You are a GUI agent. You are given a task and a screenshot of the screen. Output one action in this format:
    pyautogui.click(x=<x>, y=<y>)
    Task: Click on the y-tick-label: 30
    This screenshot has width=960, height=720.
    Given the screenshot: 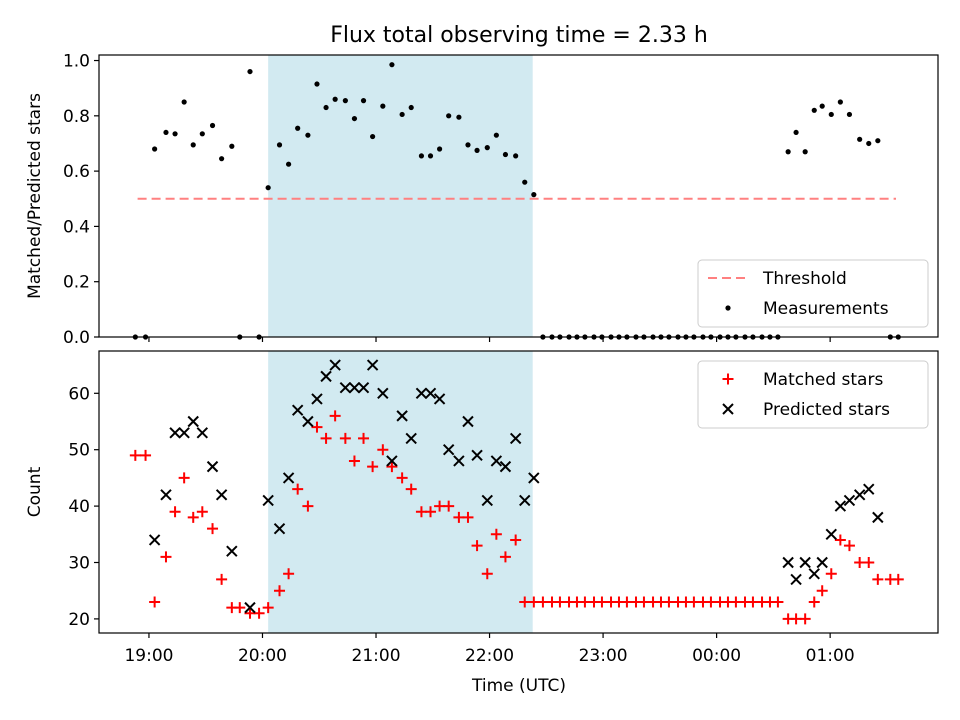 What is the action you would take?
    pyautogui.click(x=79, y=564)
    